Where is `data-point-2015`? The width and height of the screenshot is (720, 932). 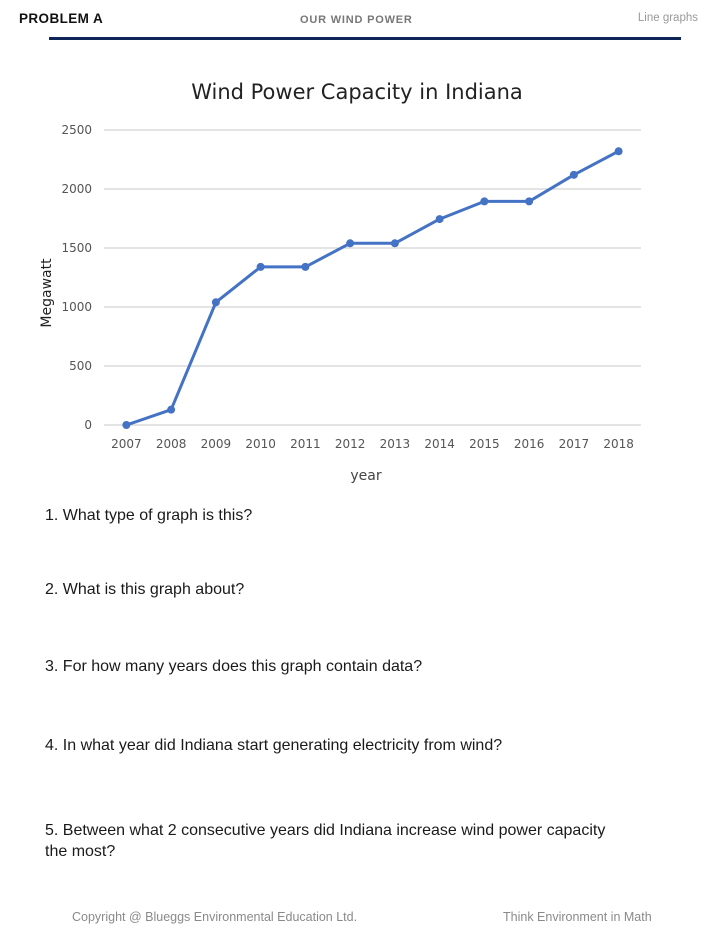 data-point-2015 is located at coordinates (484, 201).